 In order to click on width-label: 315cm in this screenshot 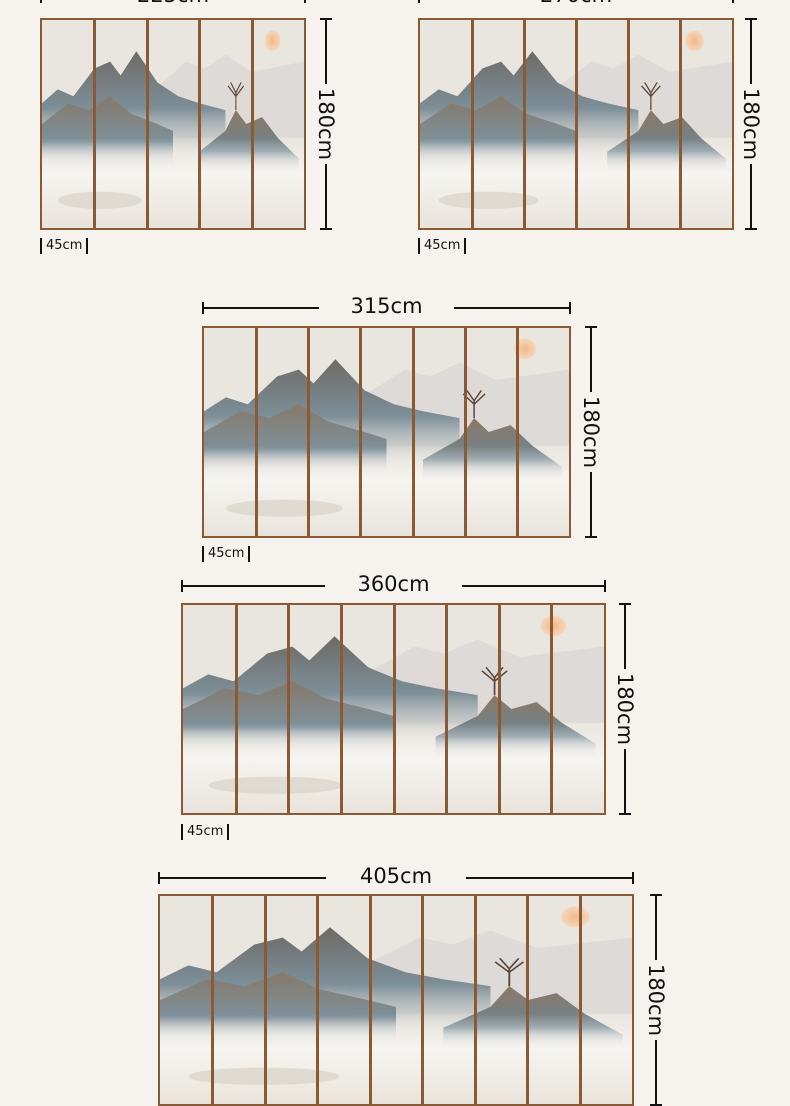, I will do `click(386, 306)`.